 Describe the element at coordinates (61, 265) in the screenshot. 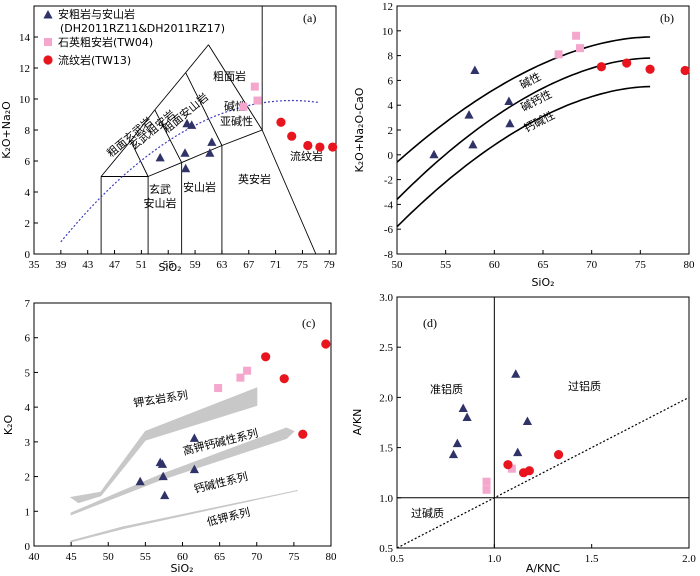

I see `x-tick-label: 39` at that location.